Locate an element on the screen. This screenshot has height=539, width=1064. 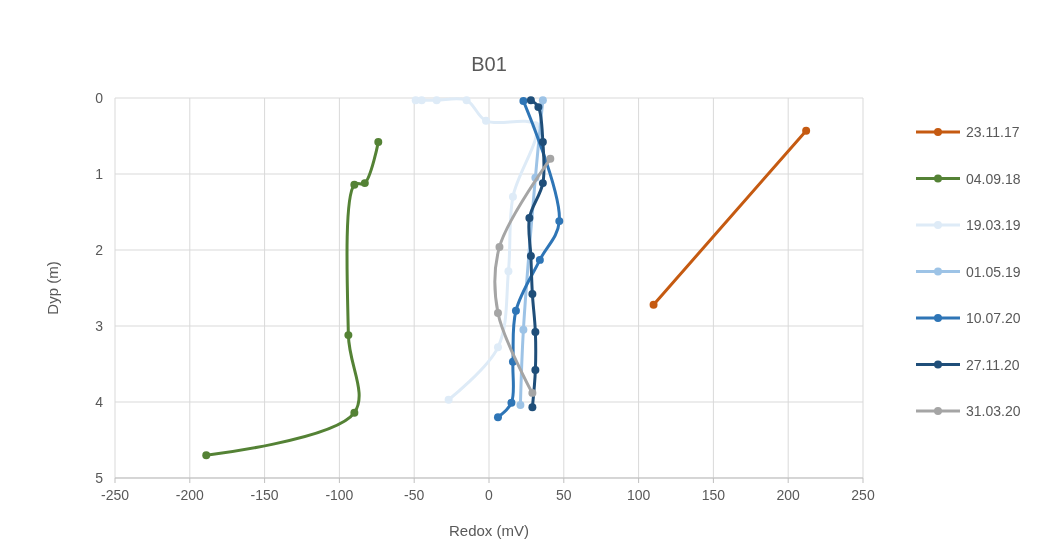
x-tick-label: -100 is located at coordinates (339, 495).